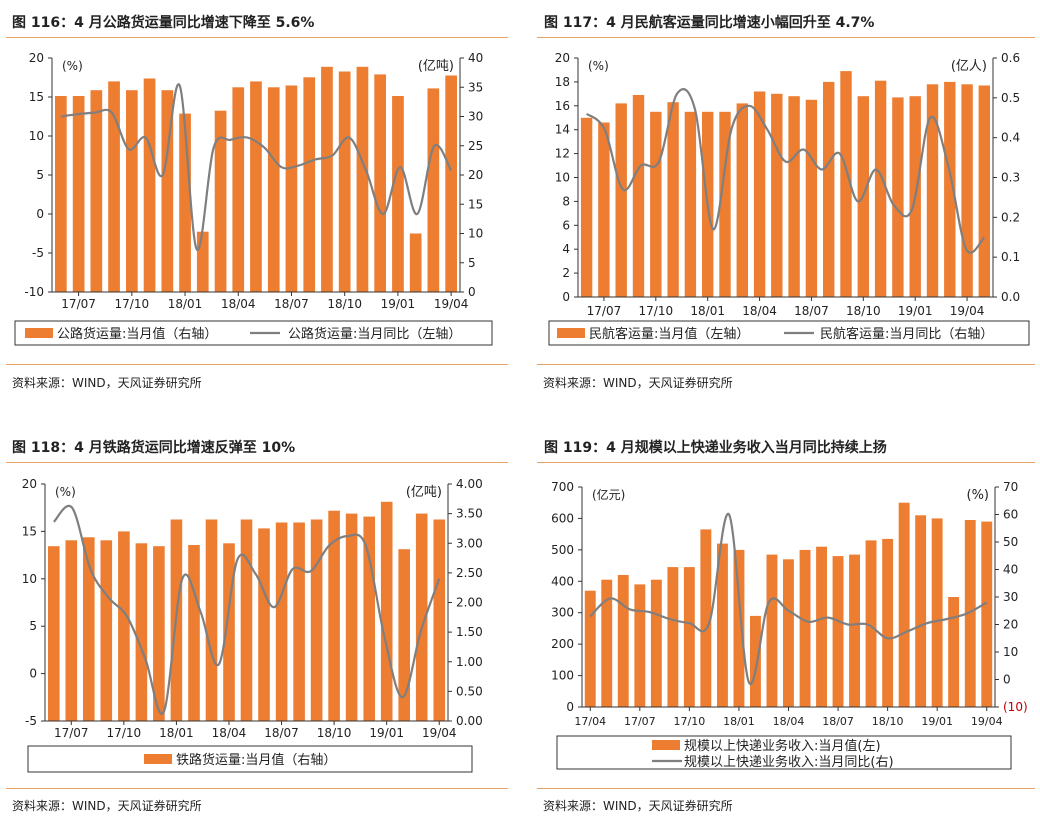 This screenshot has height=824, width=1040. I want to click on source-note: 资料来源：WIND，天风证券研究所, so click(107, 383).